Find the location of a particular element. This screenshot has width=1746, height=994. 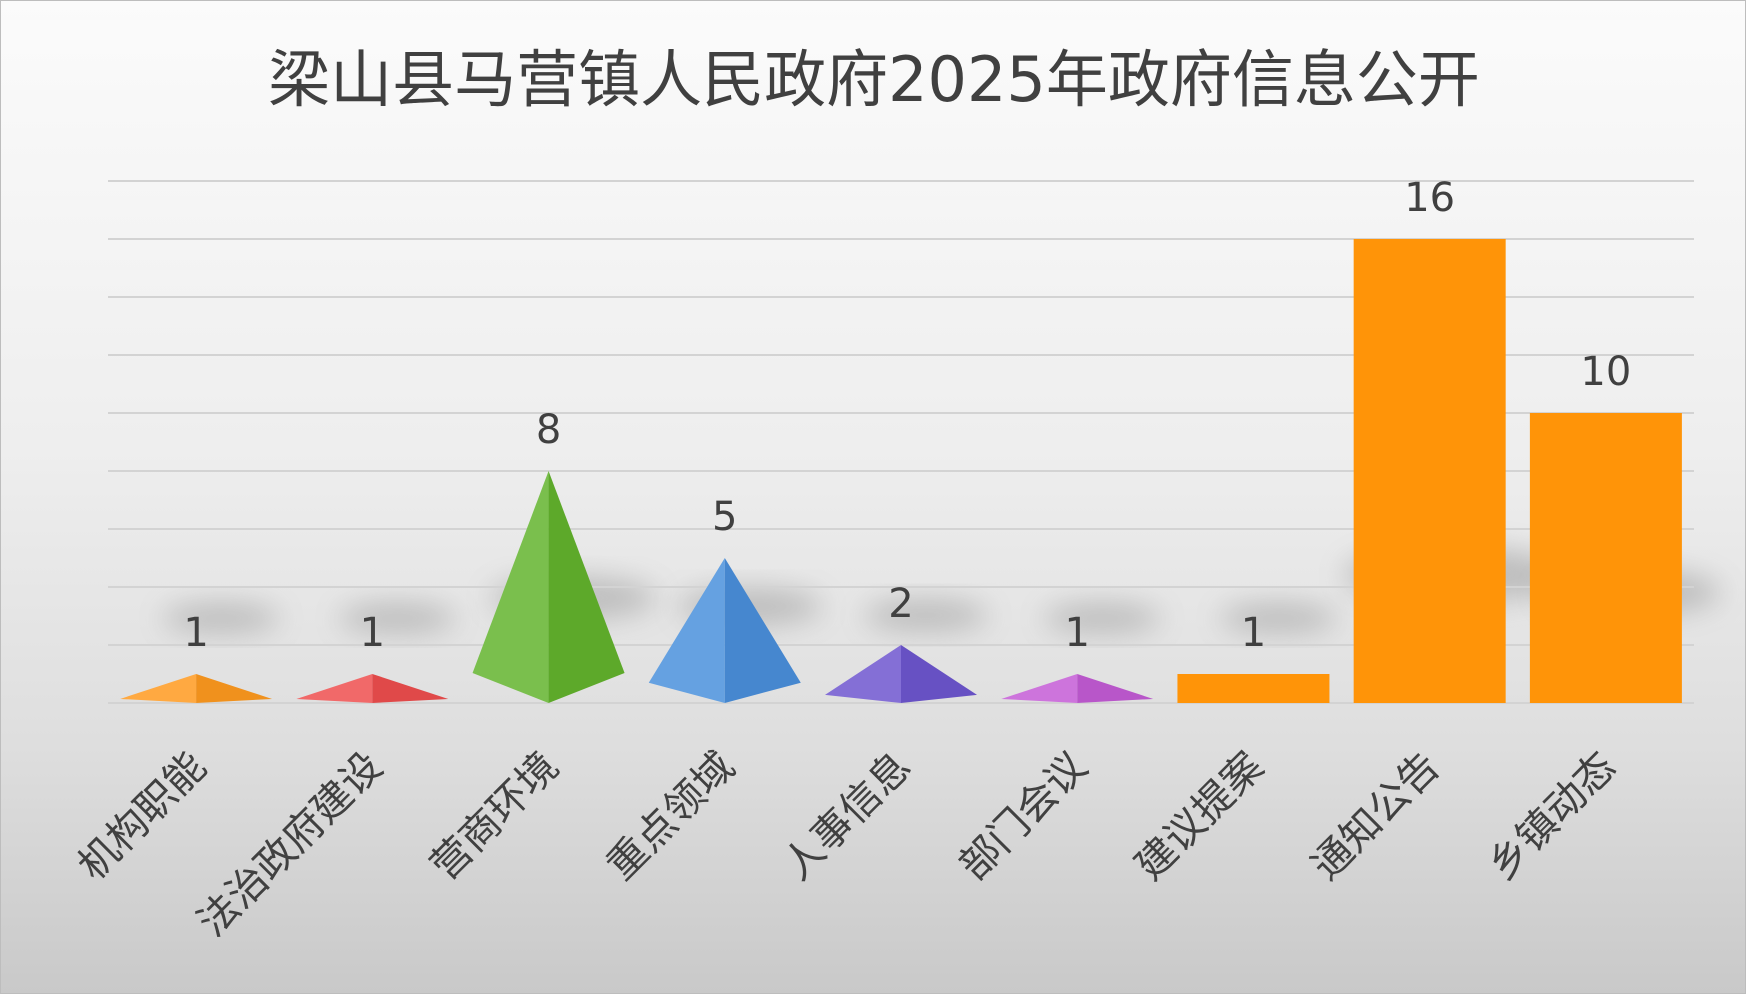

category-label: 法治政府建设 is located at coordinates (290, 845).